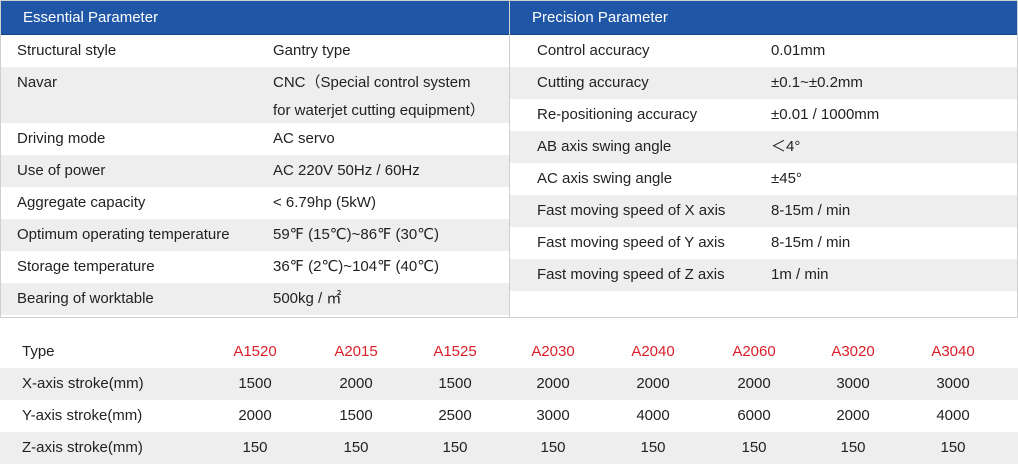 Image resolution: width=1018 pixels, height=464 pixels. What do you see at coordinates (455, 351) in the screenshot?
I see `model-type-cell: A1525` at bounding box center [455, 351].